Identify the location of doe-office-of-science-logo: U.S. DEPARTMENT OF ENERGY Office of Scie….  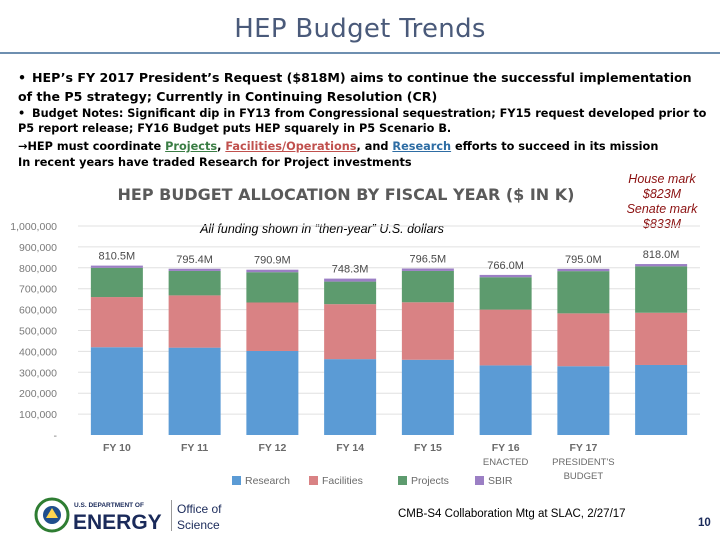
(128, 515).